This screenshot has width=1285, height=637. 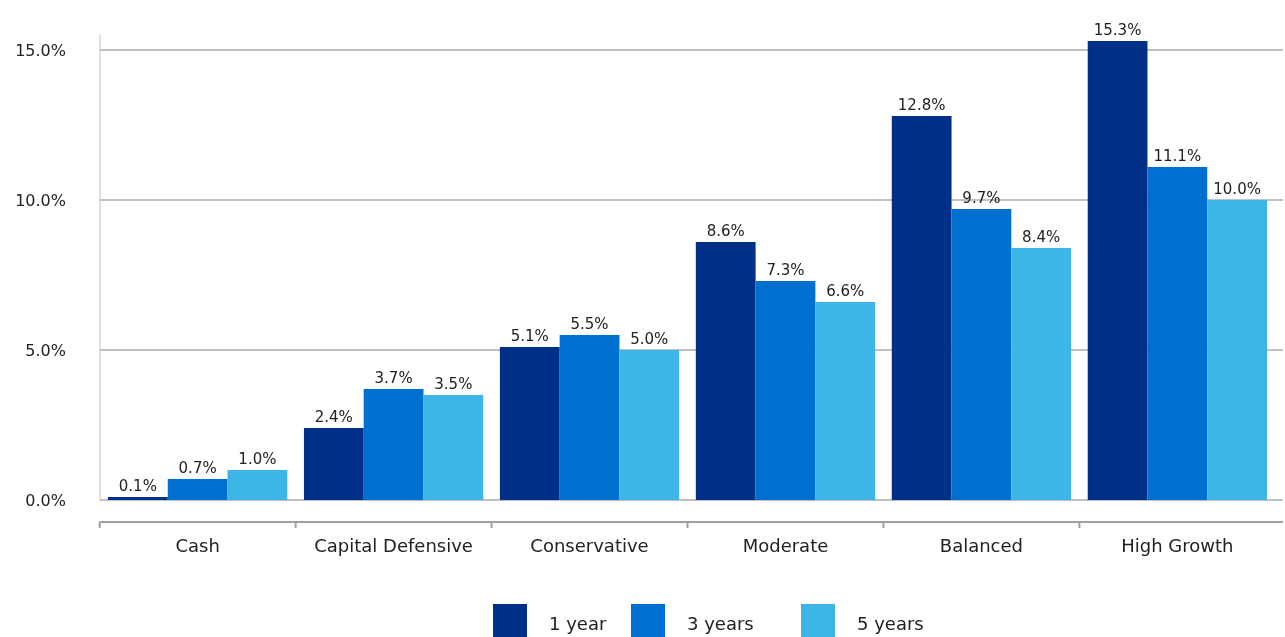 I want to click on data-label: 8.4%, so click(x=1041, y=237).